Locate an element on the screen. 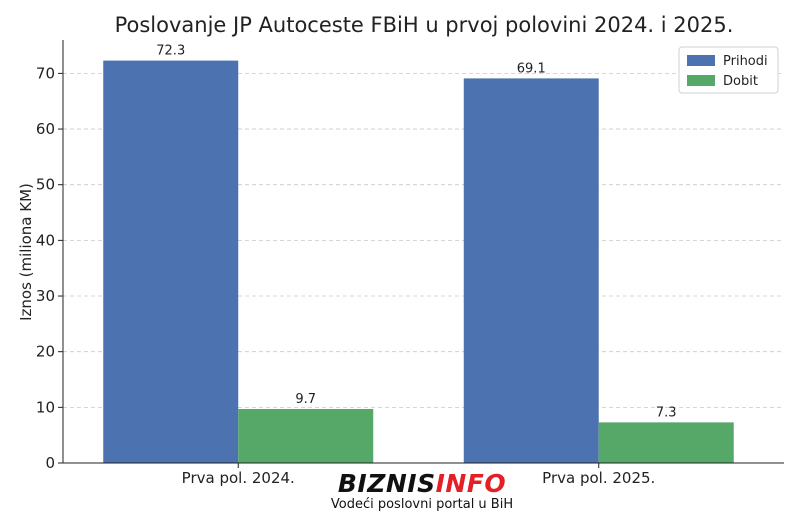  bizinfo-logo: BIZNISINFO is located at coordinates (422, 484).